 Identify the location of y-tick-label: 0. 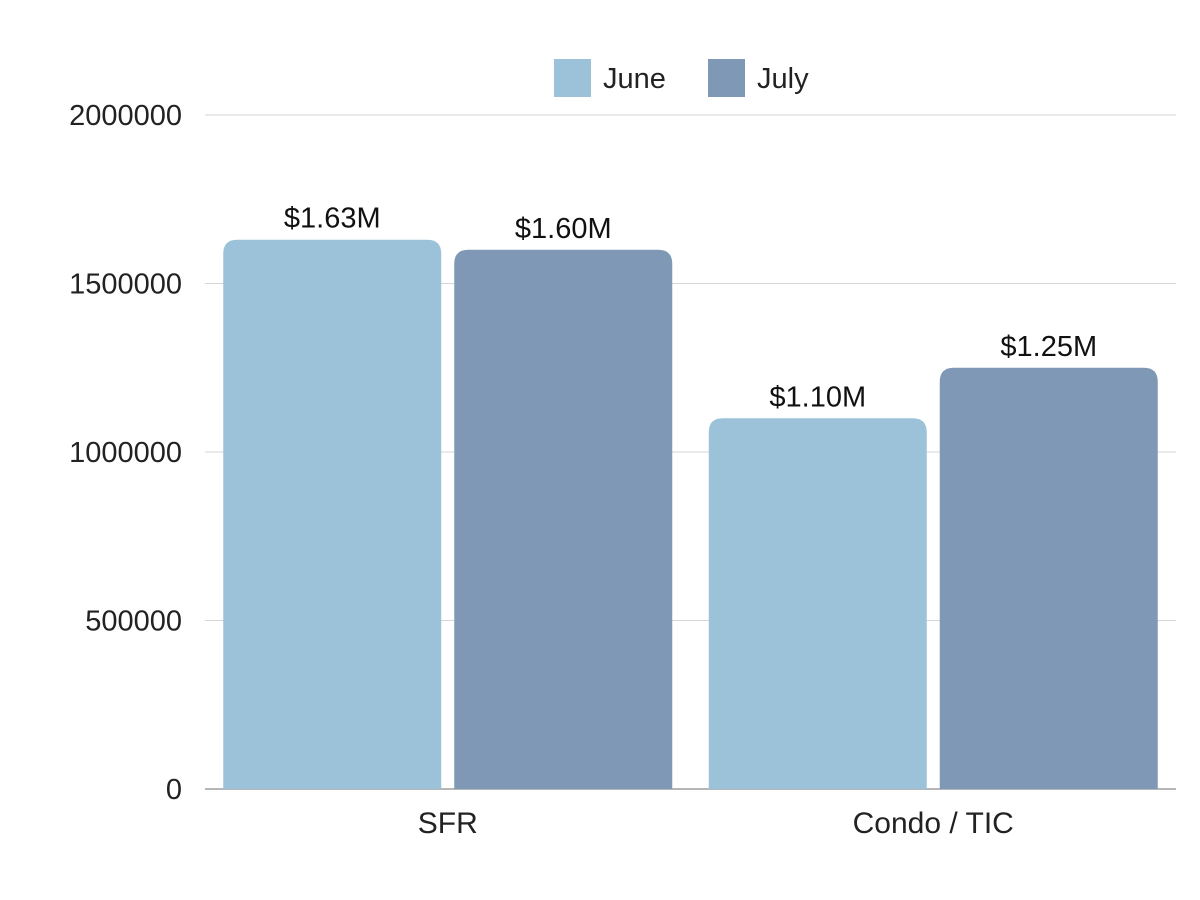
(174, 790).